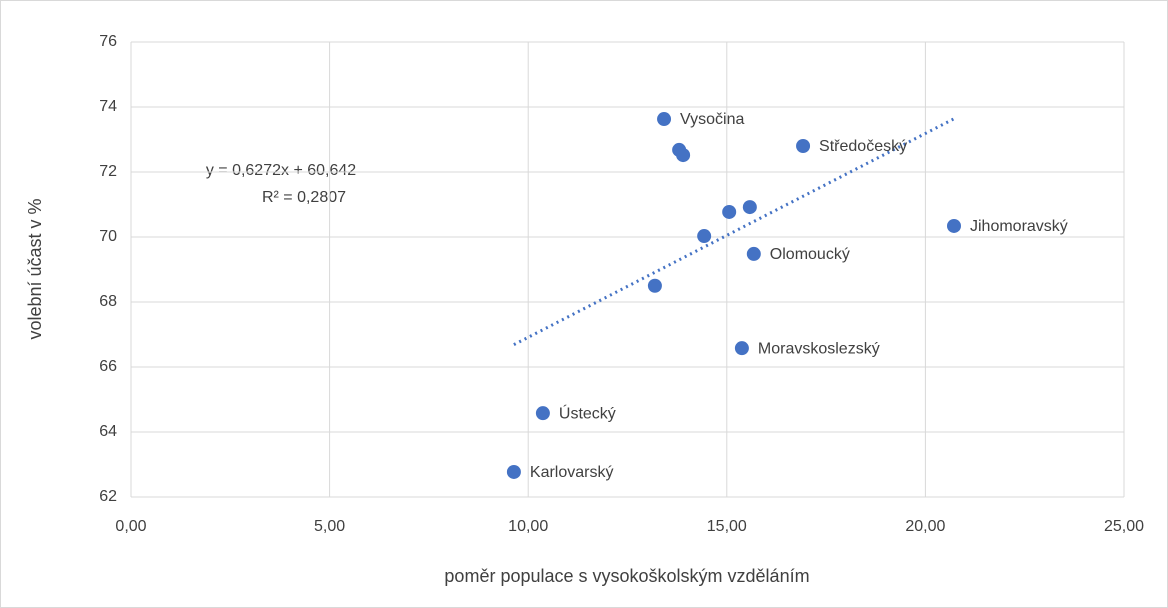  What do you see at coordinates (108, 171) in the screenshot?
I see `y-tick-label: 72` at bounding box center [108, 171].